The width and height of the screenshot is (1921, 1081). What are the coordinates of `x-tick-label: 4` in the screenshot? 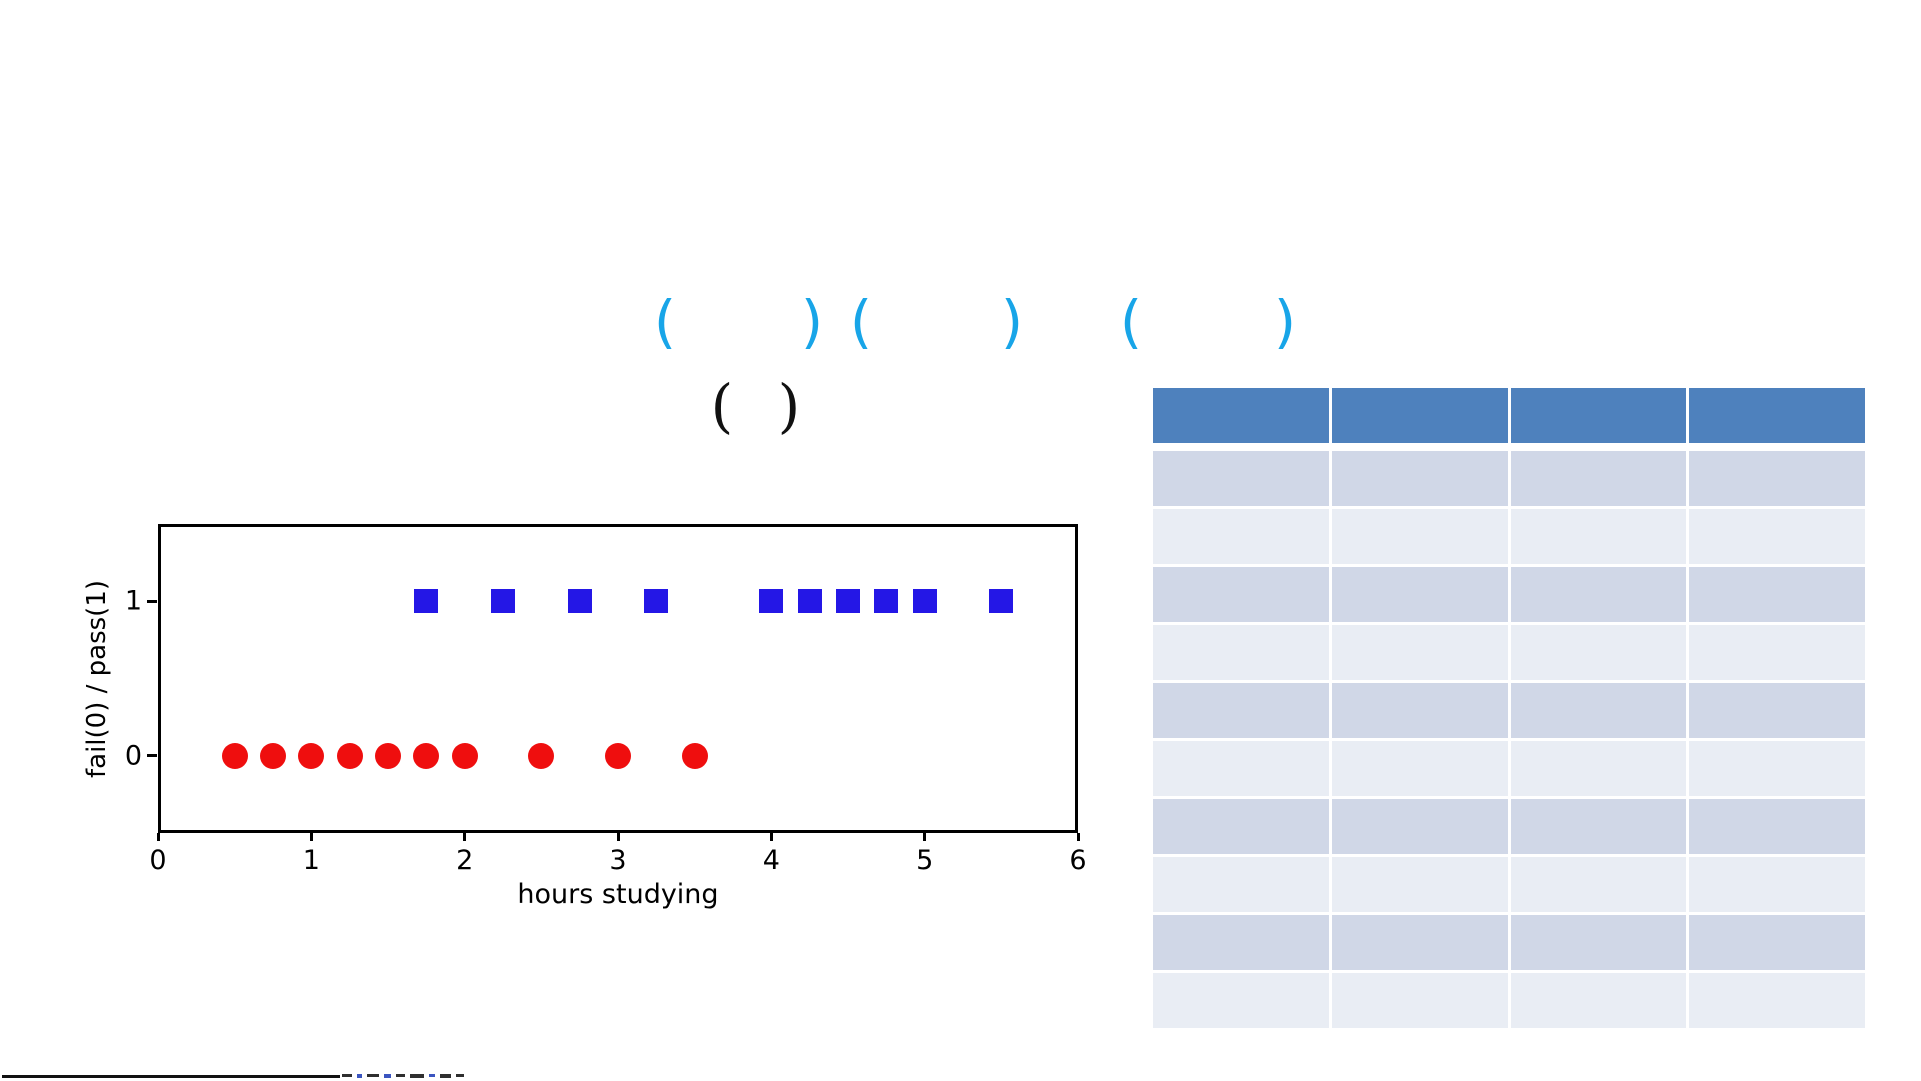 It's located at (771, 860).